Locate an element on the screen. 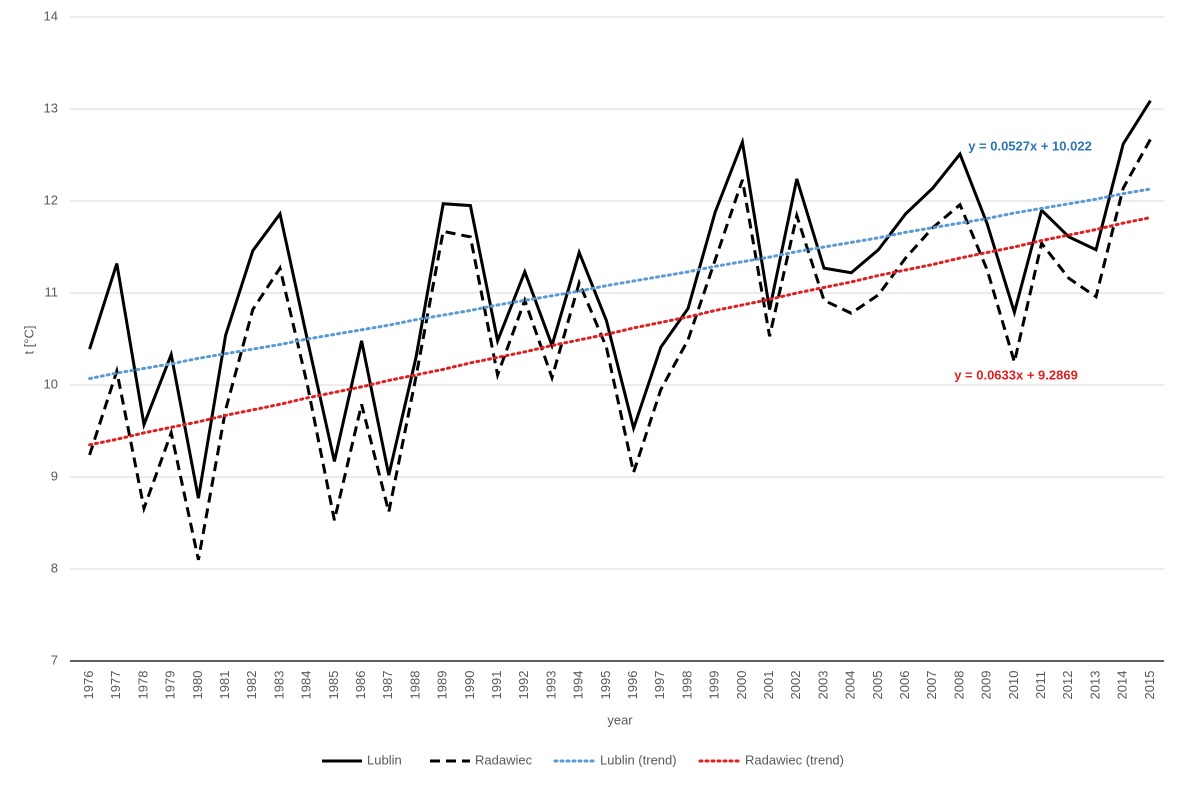 The image size is (1180, 785). x-tick-label: 1988 is located at coordinates (414, 685).